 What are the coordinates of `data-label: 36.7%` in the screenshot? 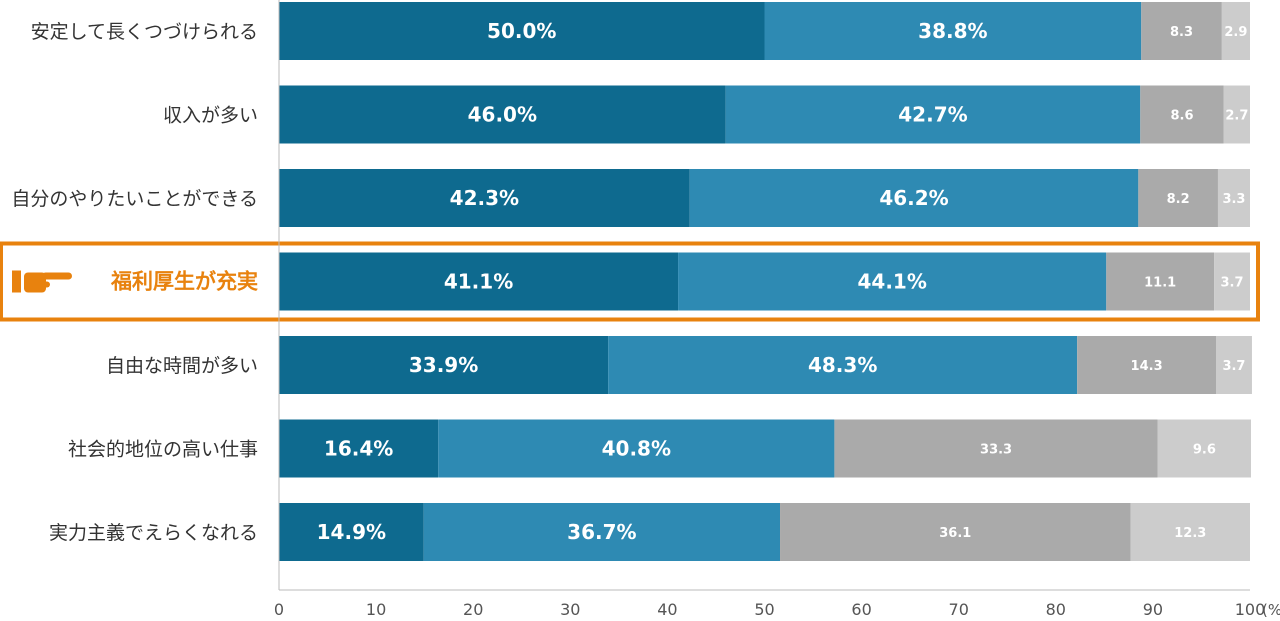 It's located at (601, 532).